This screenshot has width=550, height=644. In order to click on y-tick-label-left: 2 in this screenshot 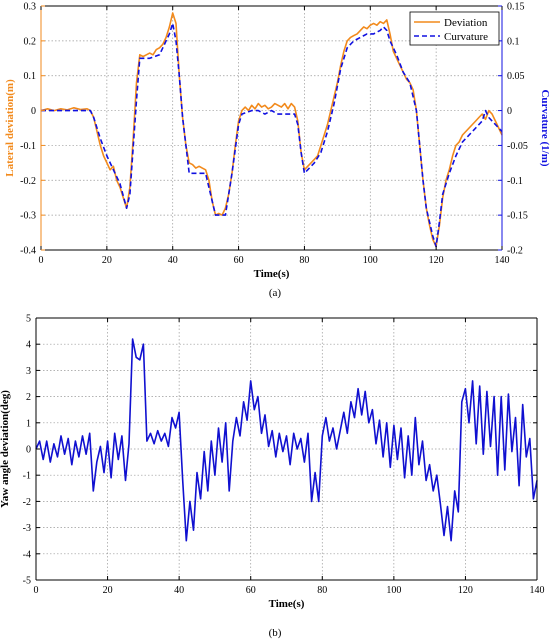, I will do `click(28, 397)`.